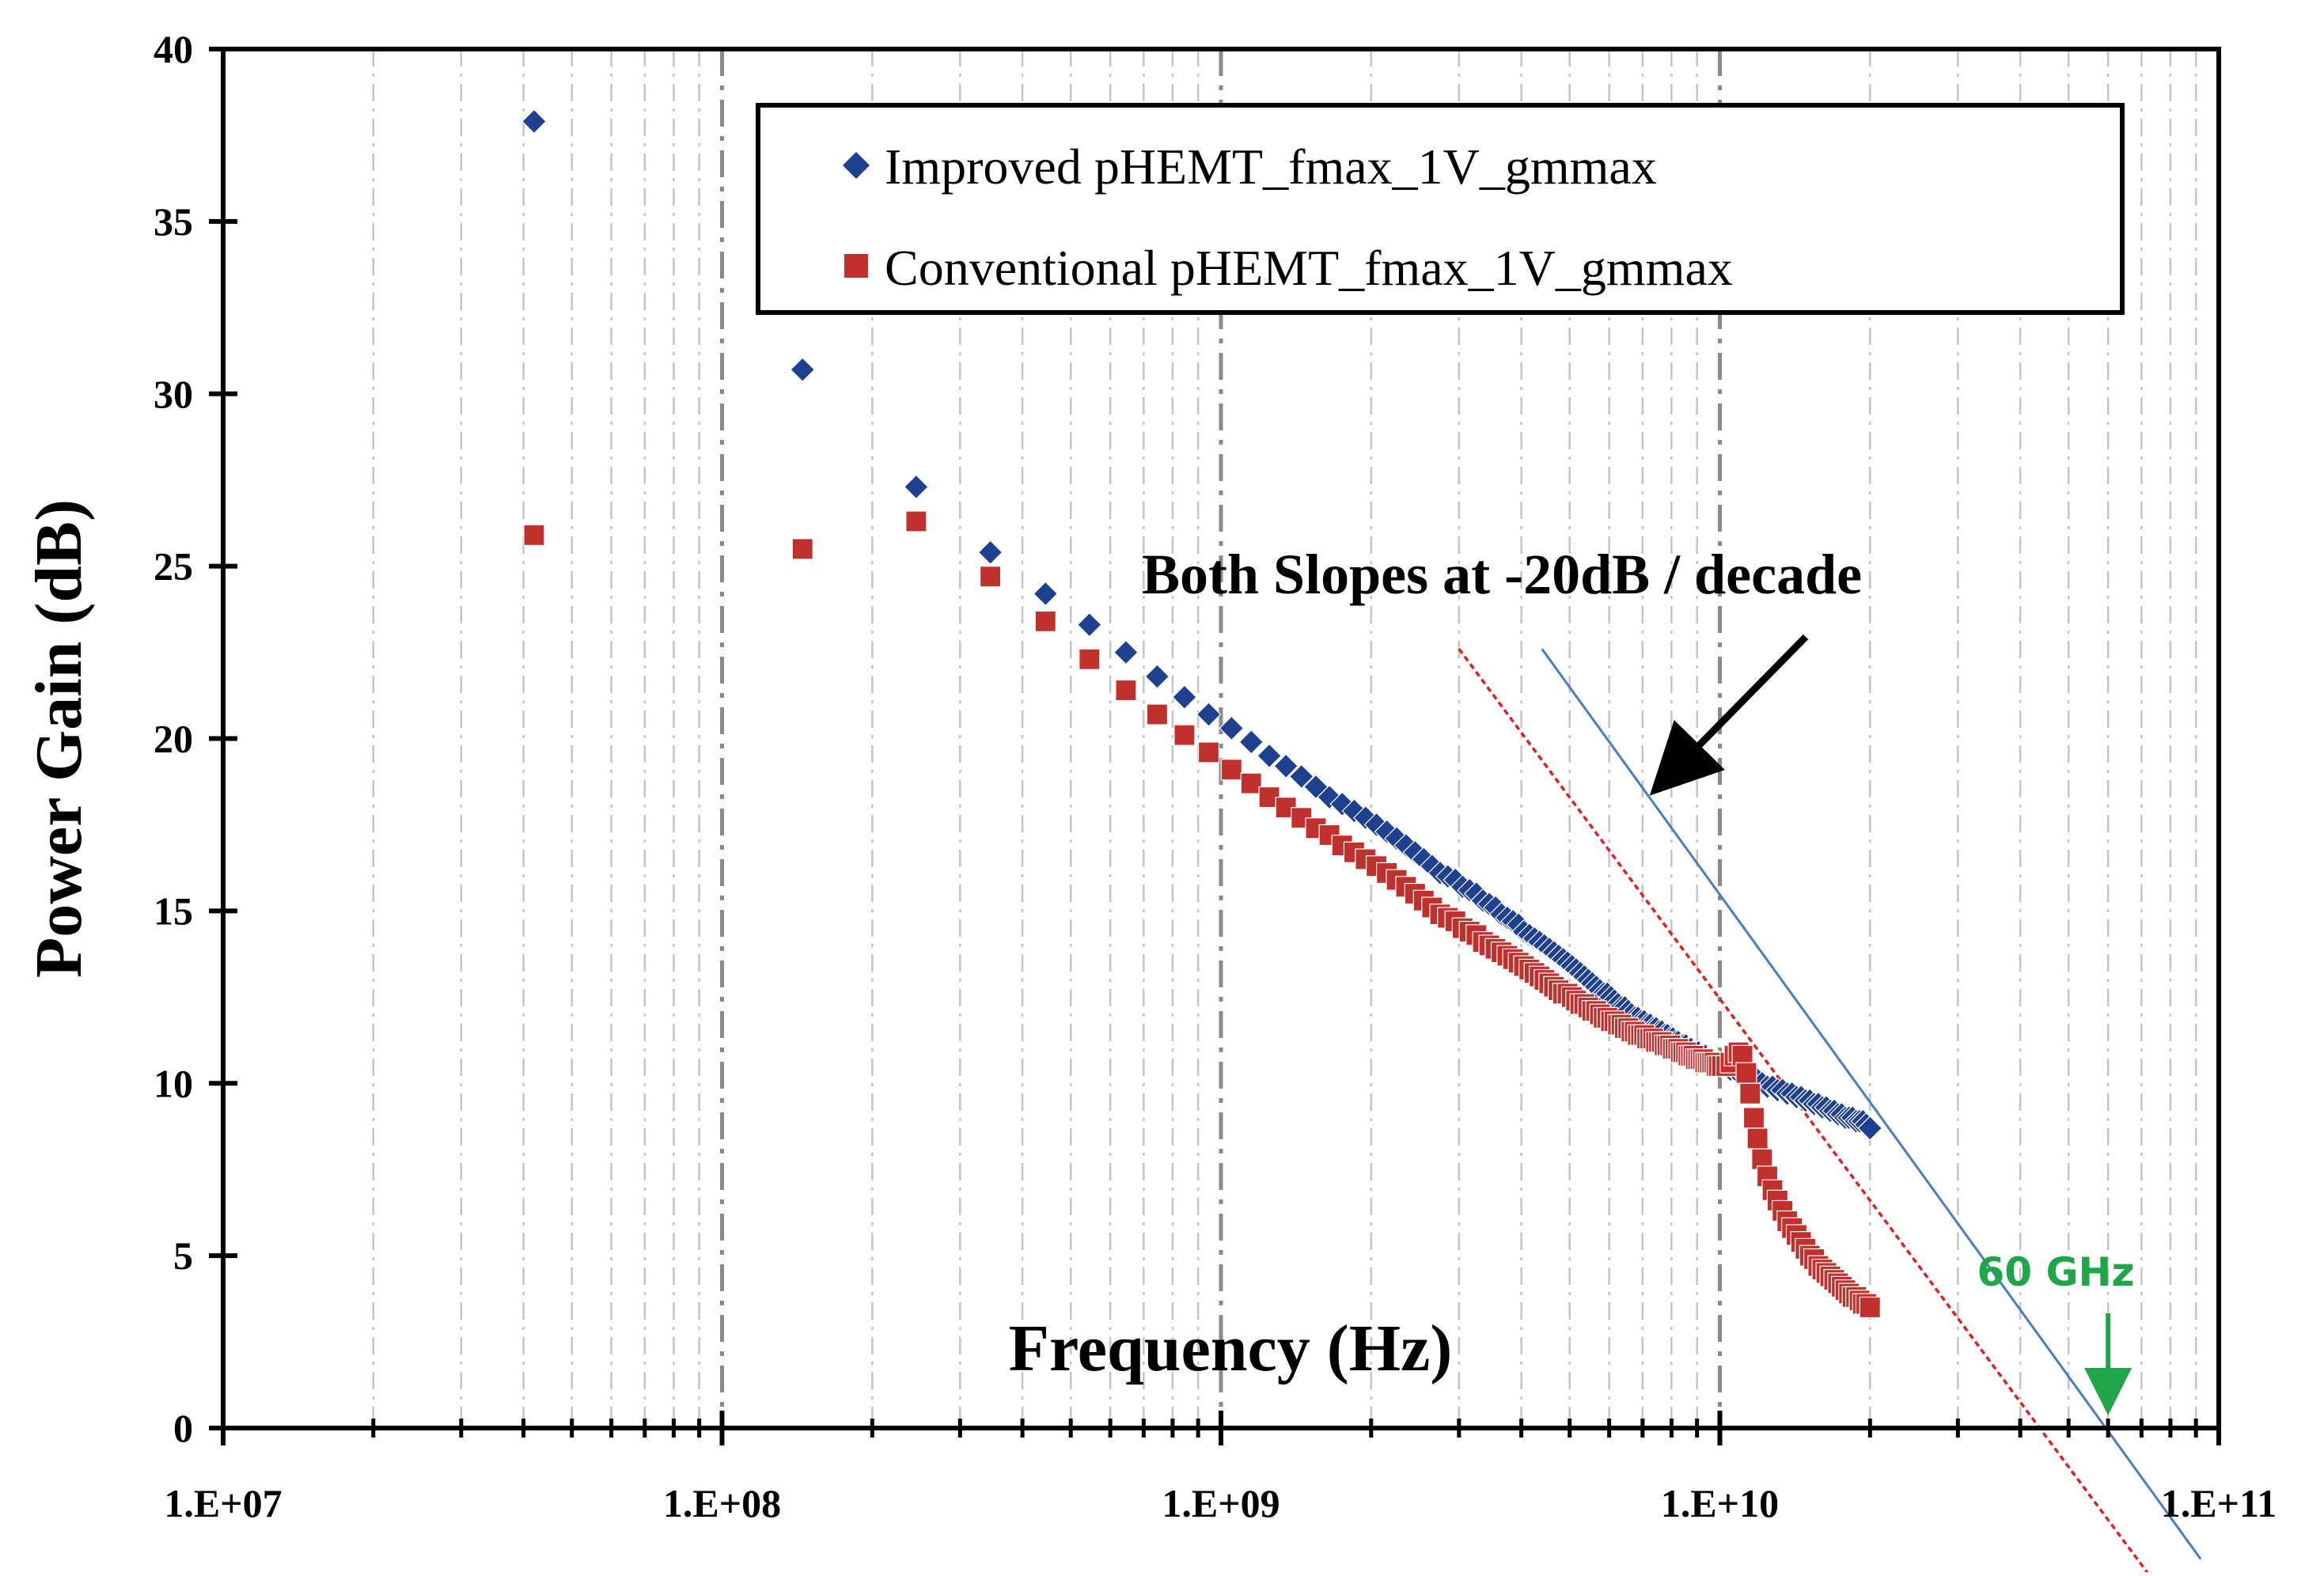 This screenshot has height=1576, width=2324. I want to click on y-tick-label: 25, so click(173, 566).